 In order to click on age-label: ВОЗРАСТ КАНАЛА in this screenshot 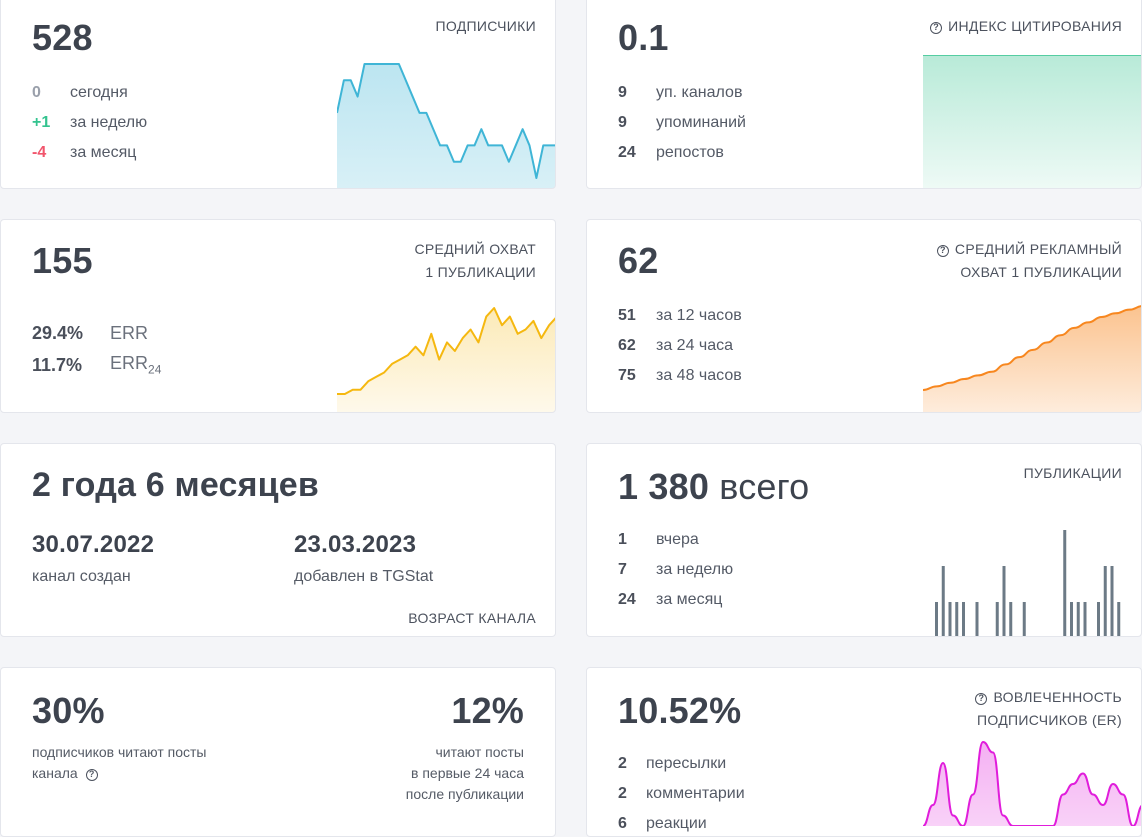, I will do `click(472, 618)`.